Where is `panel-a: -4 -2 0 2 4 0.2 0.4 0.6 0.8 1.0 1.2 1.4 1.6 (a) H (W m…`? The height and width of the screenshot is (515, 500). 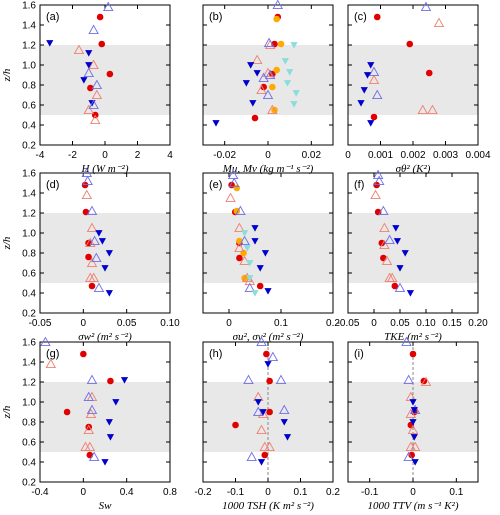
panel-a: -4 -2 0 2 4 0.2 0.4 0.6 0.8 1.0 1.2 1.4 1.6 (a) H (W m… is located at coordinates (87, 88).